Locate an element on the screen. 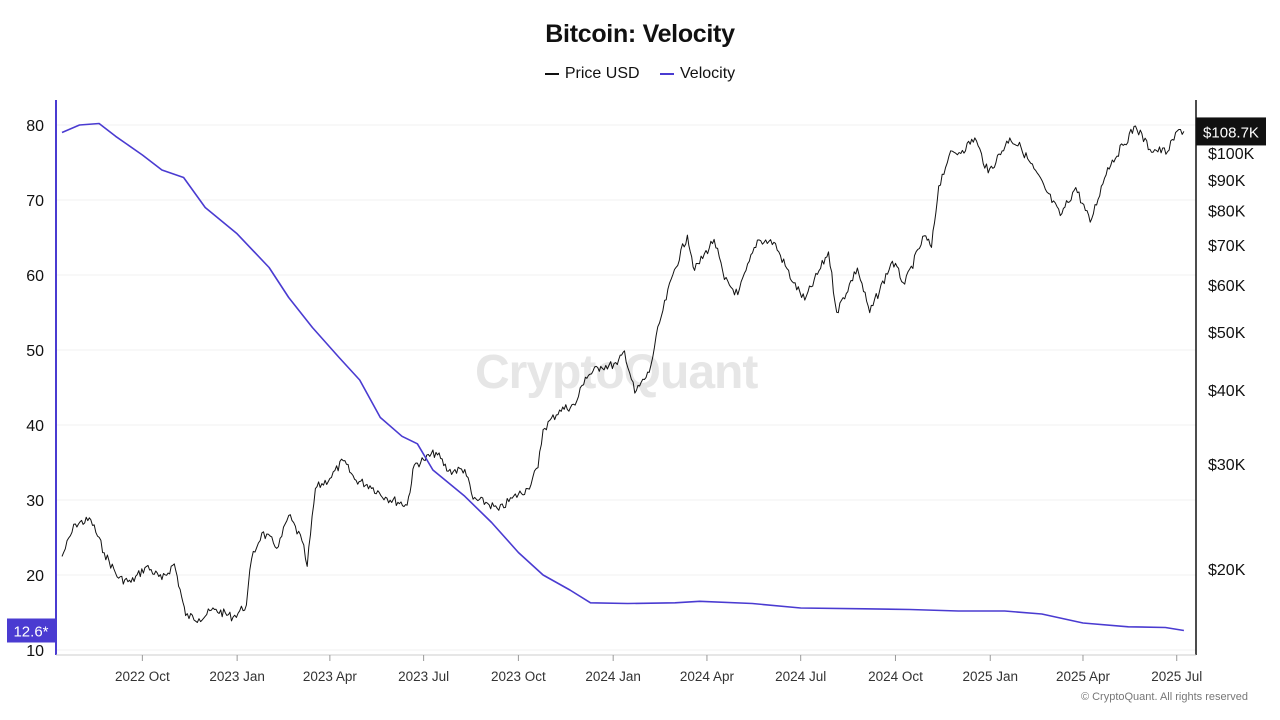  left-axis-tick-label: 20 is located at coordinates (35, 576).